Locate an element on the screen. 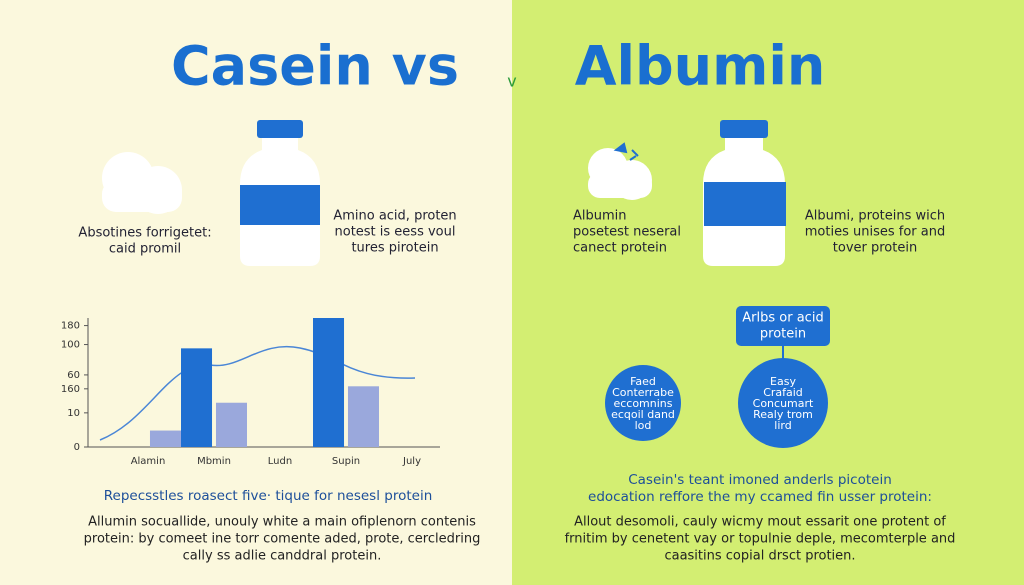 The height and width of the screenshot is (585, 1024). y-tick-label: 60 is located at coordinates (73, 375).